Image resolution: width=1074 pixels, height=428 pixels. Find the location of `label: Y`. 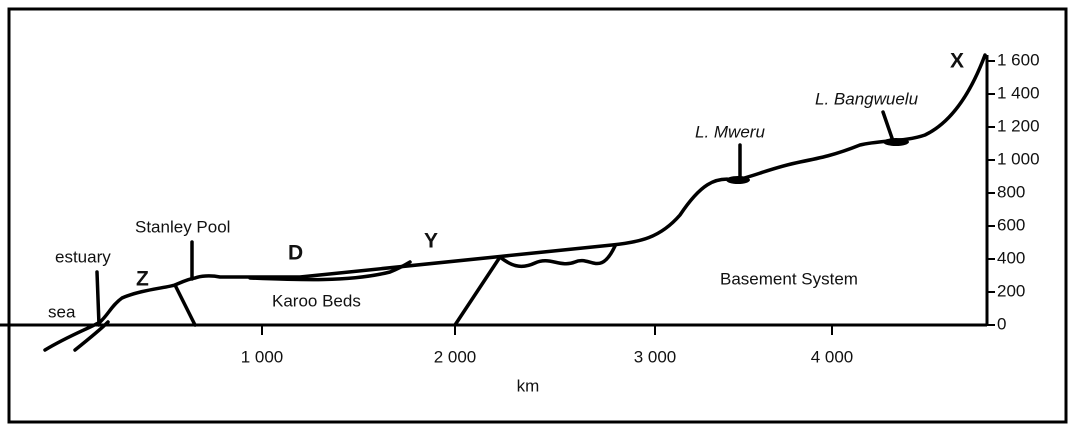

label: Y is located at coordinates (431, 241).